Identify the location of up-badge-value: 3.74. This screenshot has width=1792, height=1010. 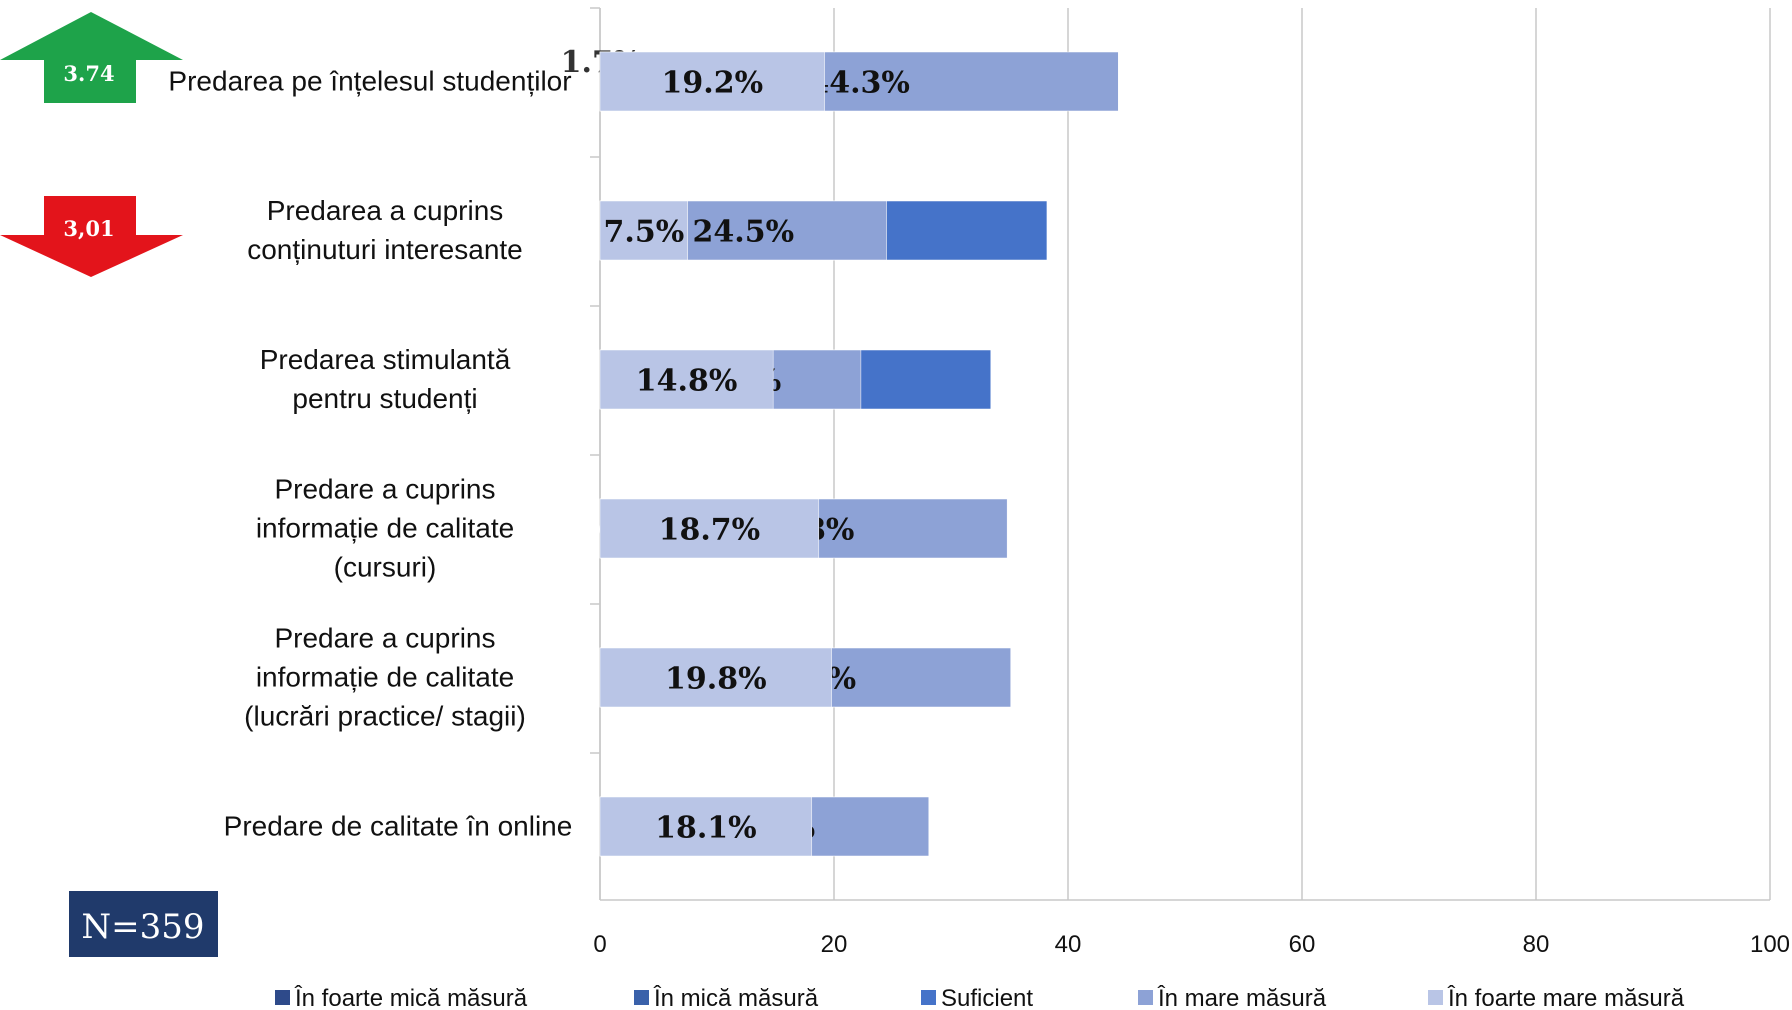
(88, 73).